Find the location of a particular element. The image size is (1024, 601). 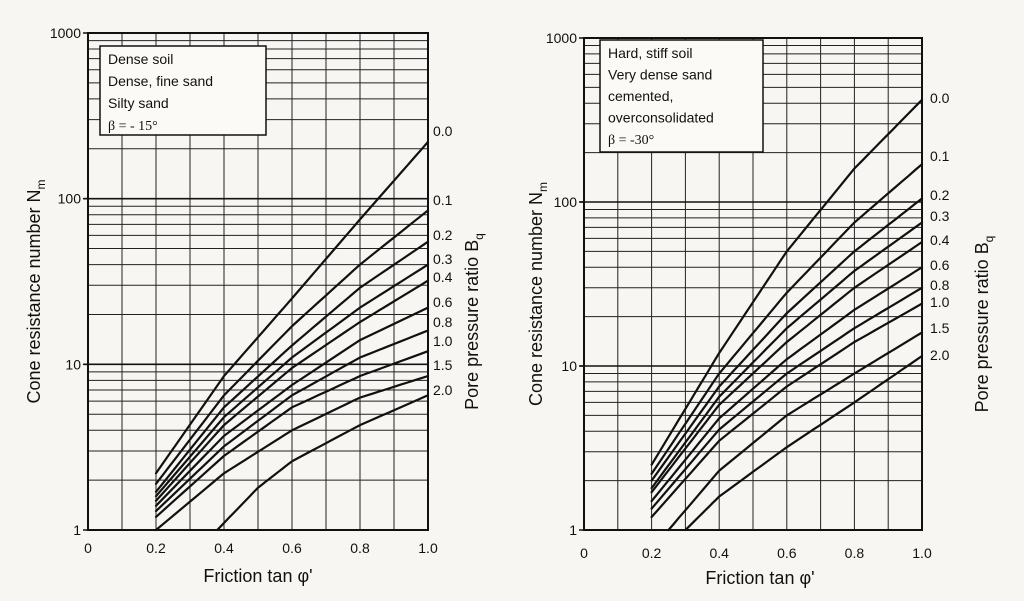

soil-description-line: Hard, stiff soil is located at coordinates (650, 53).